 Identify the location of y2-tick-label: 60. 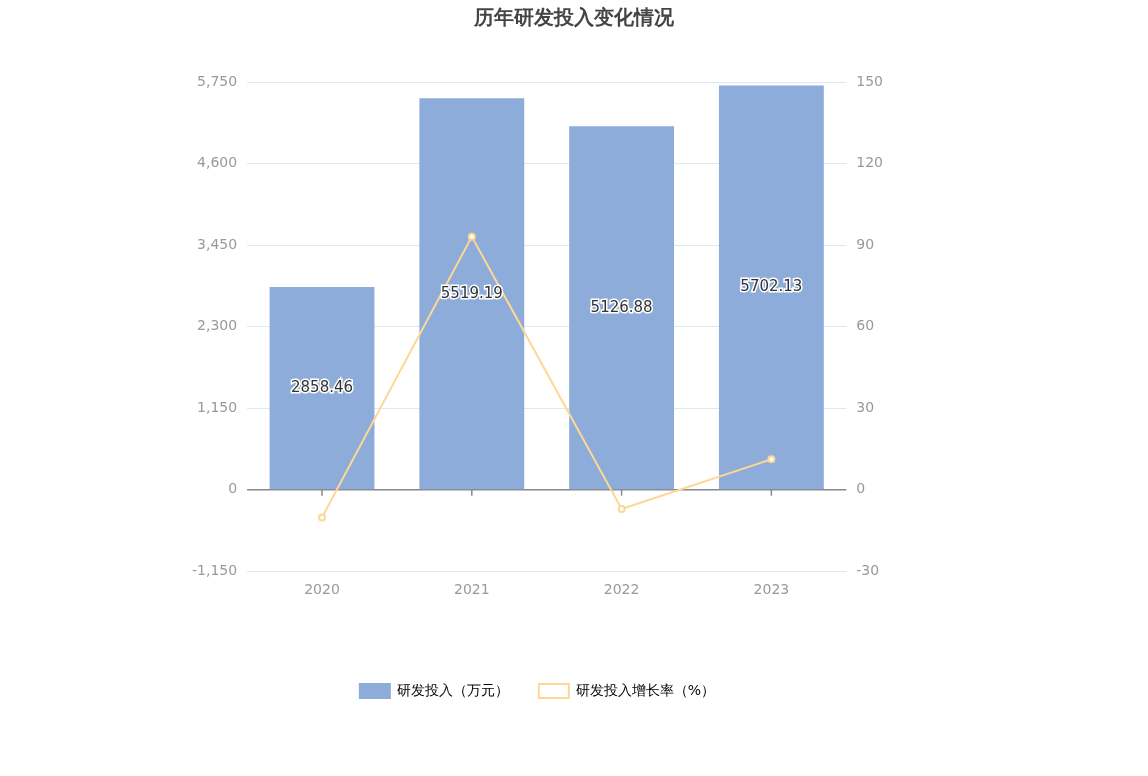
(865, 325).